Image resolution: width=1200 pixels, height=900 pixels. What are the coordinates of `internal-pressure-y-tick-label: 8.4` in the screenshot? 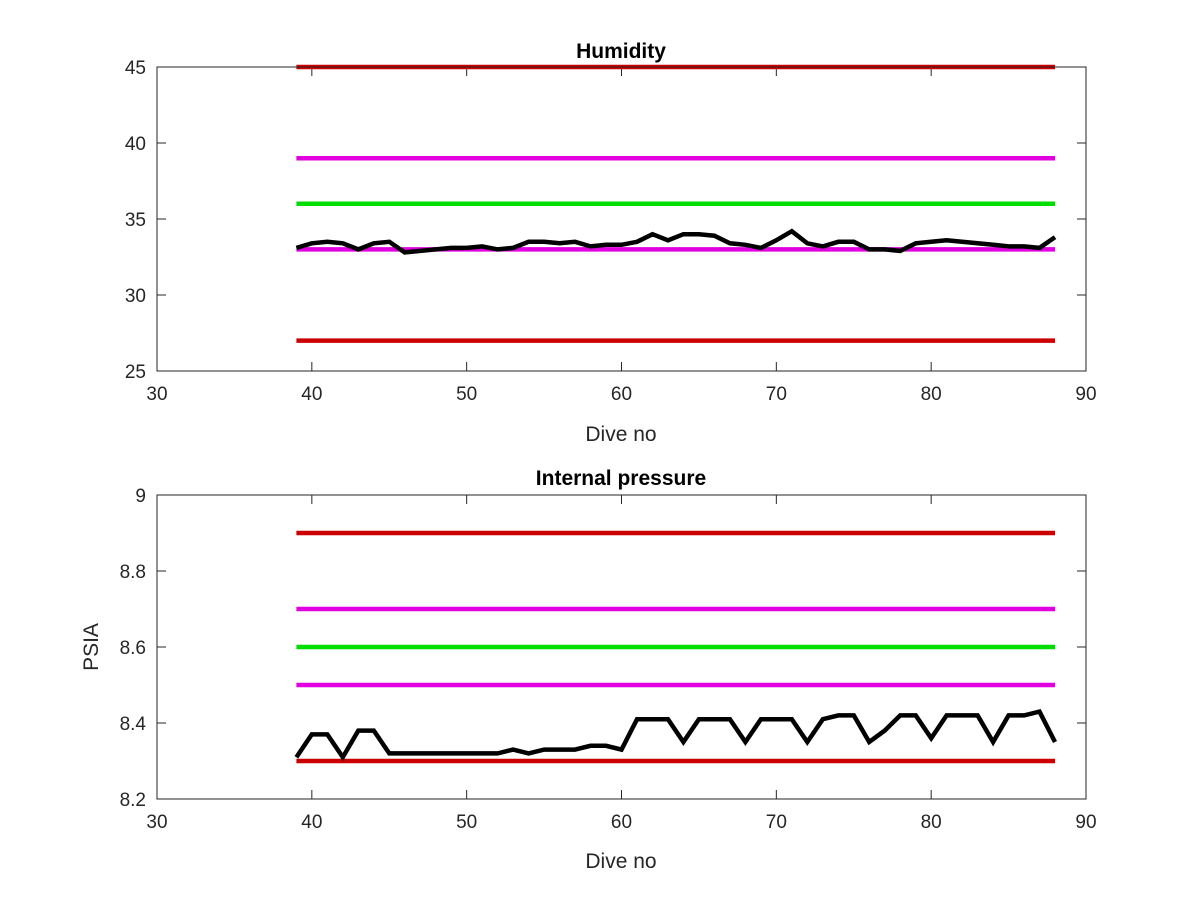 It's located at (133, 724).